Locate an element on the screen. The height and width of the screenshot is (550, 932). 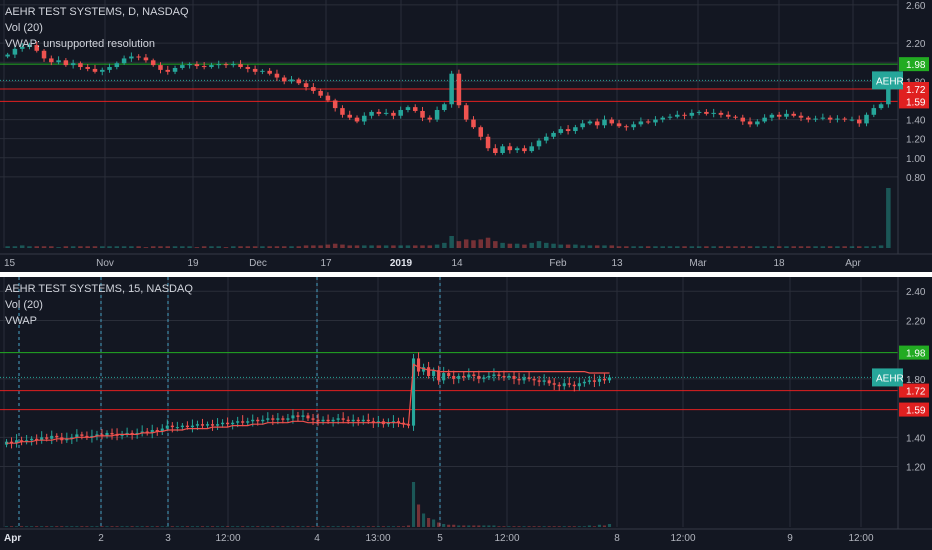
time-tick-label: 13:00 is located at coordinates (377, 538).